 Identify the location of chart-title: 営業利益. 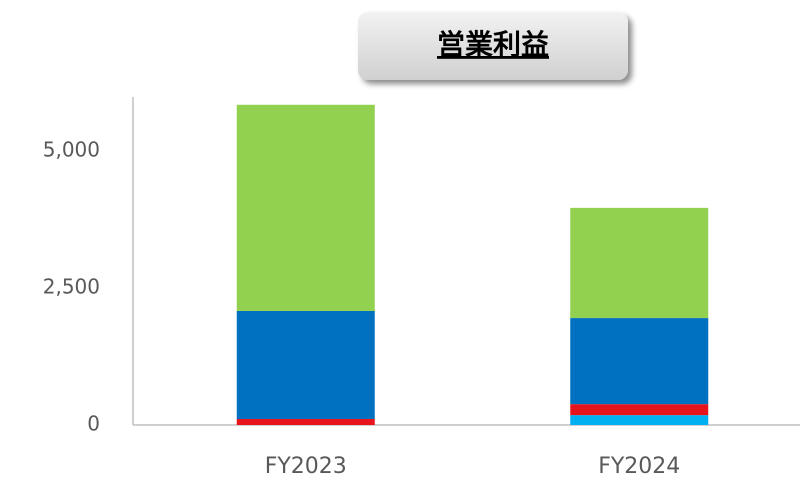
(493, 44).